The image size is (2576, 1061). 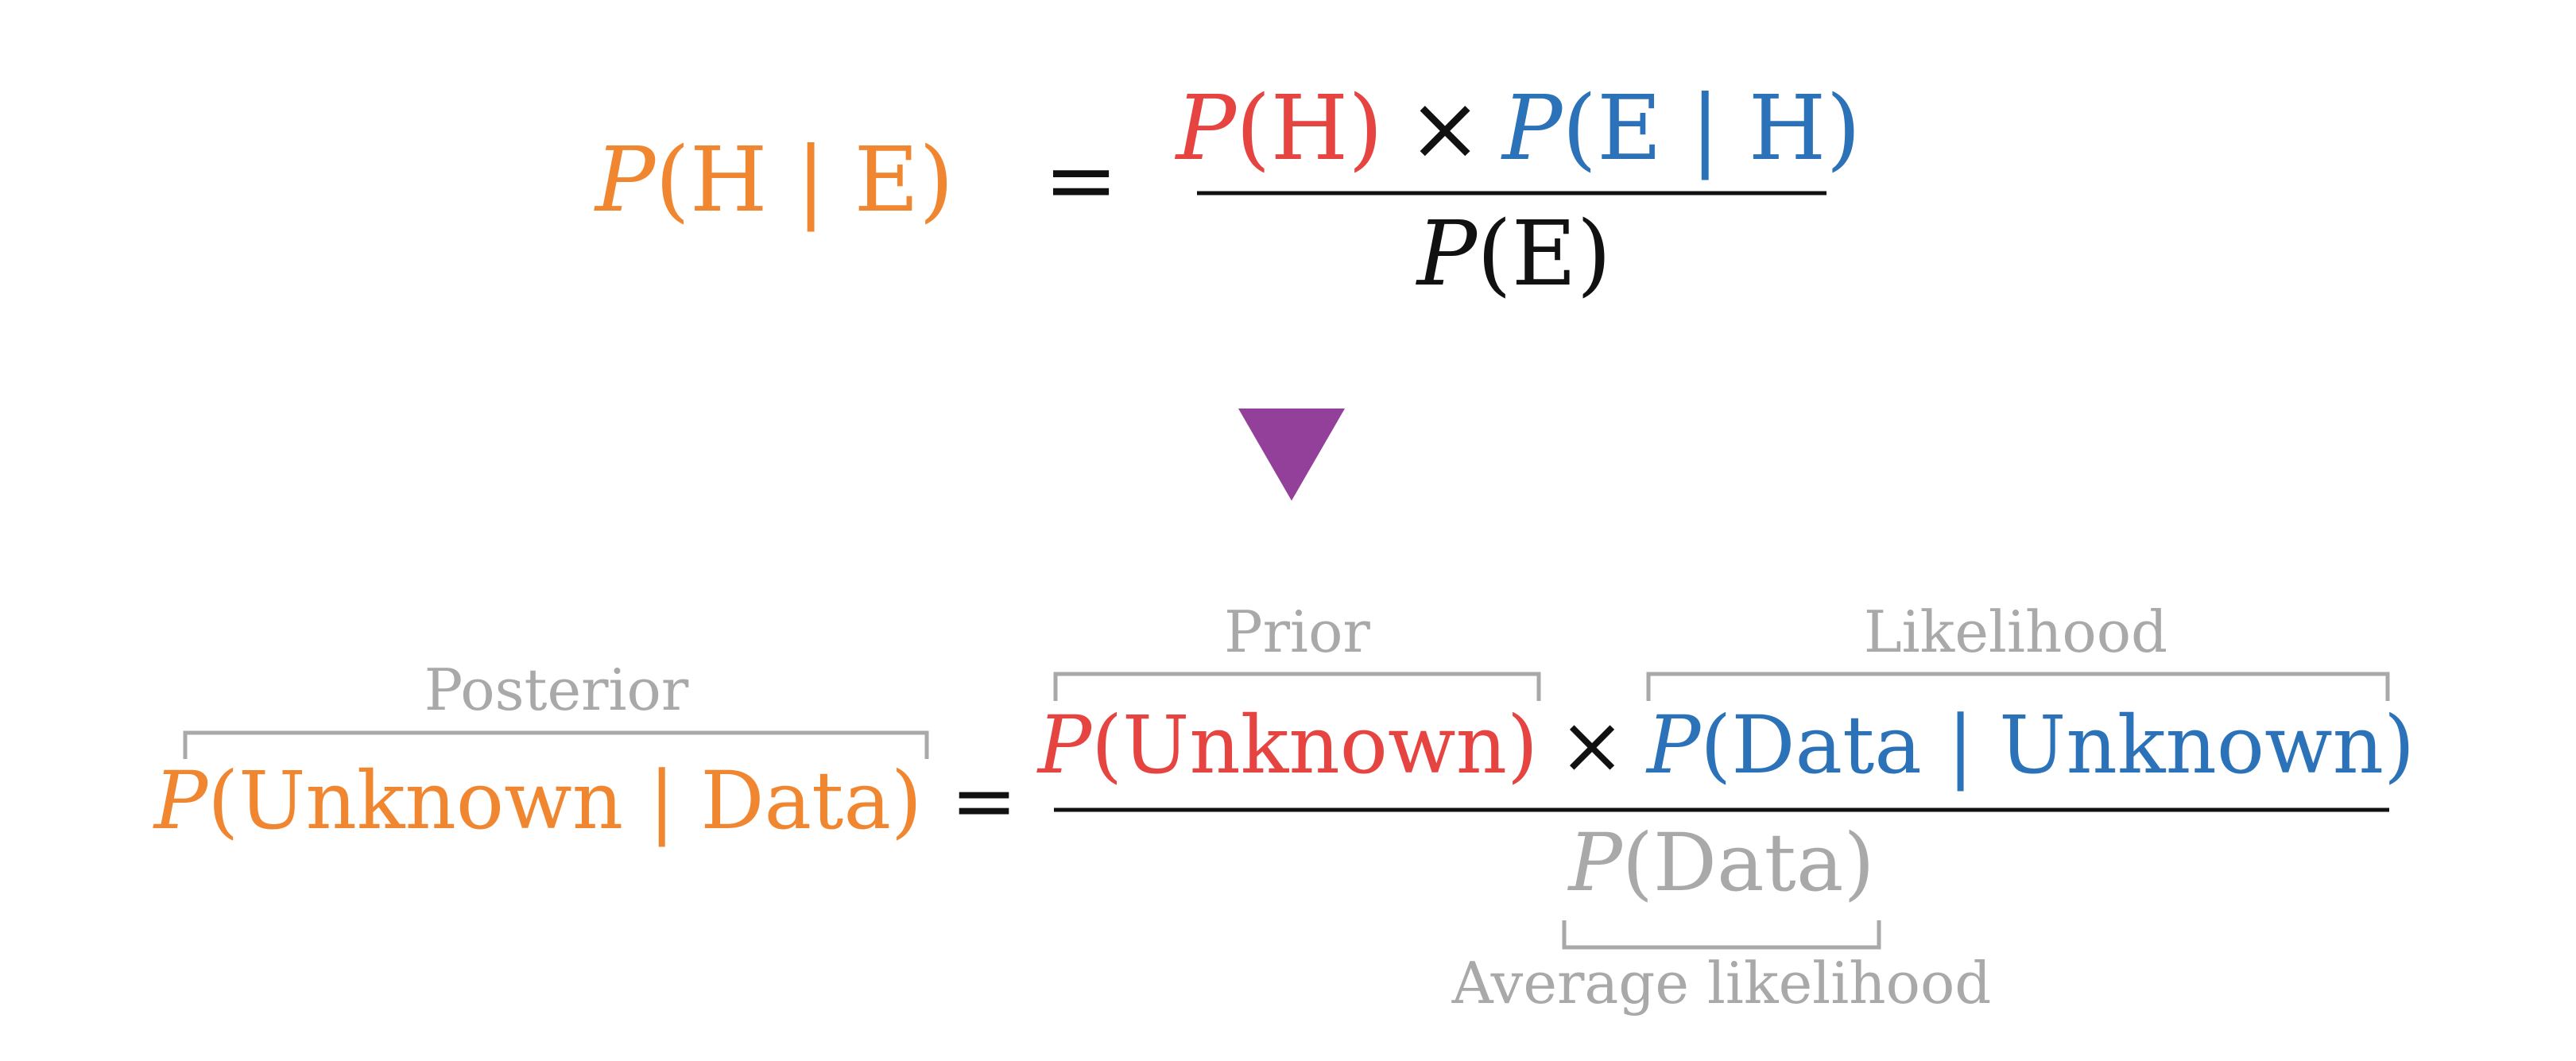 I want to click on top-likelihood: P(E | H), so click(x=1681, y=128).